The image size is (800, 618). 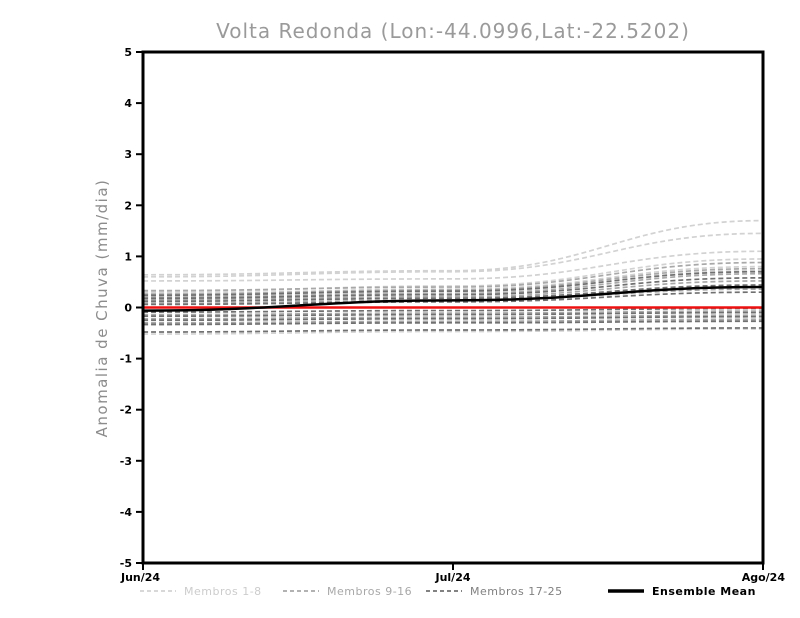 I want to click on x-axis-ticks: Jun/24 Jul/24 Ago/24, so click(x=452, y=573).